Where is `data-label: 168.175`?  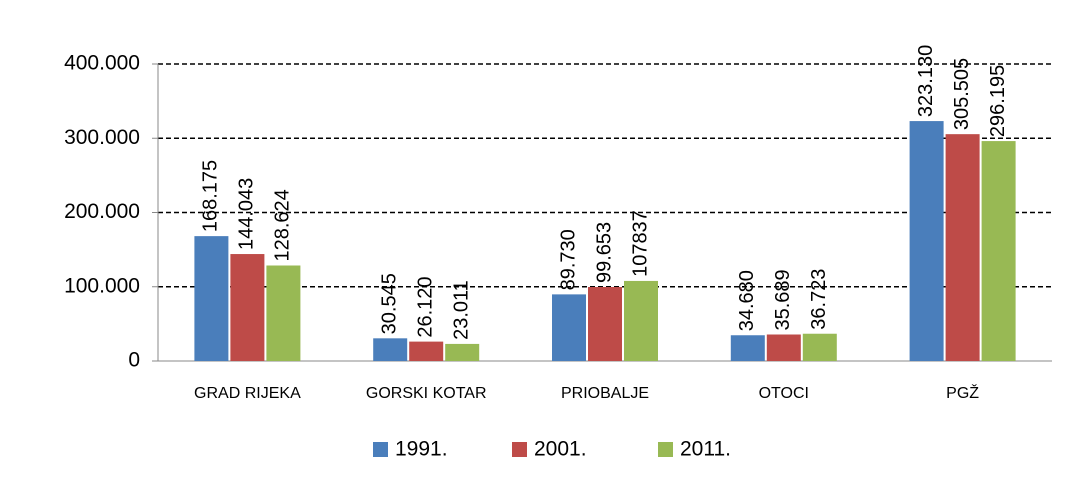 data-label: 168.175 is located at coordinates (211, 196).